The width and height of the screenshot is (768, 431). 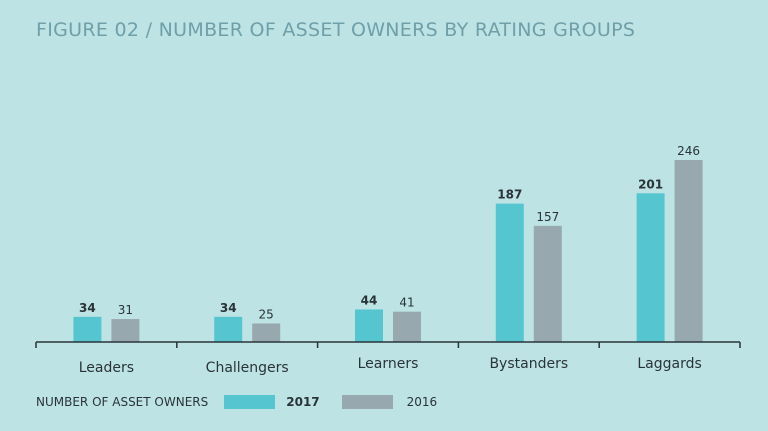 I want to click on value-label-2016-bystanders: 157, so click(x=547, y=217).